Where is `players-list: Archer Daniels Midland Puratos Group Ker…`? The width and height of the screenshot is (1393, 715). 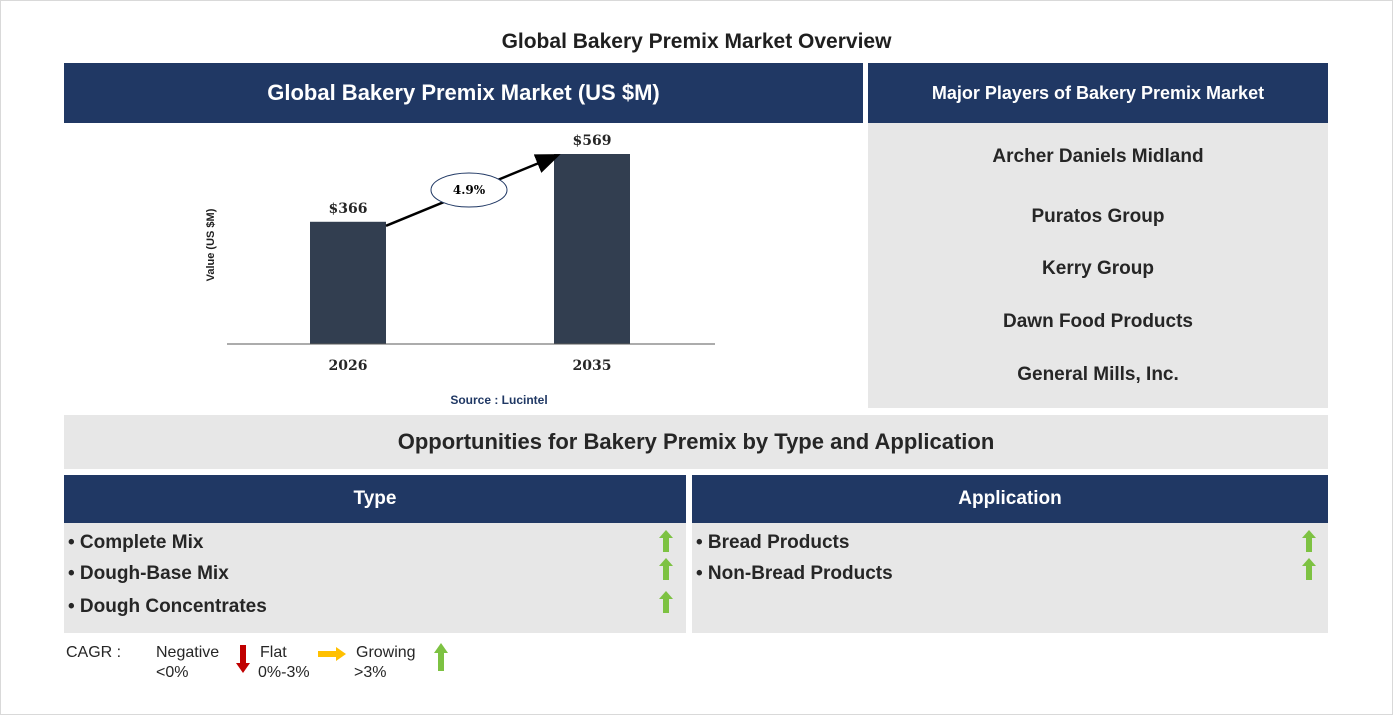
players-list: Archer Daniels Midland Puratos Group Ker… is located at coordinates (1098, 265).